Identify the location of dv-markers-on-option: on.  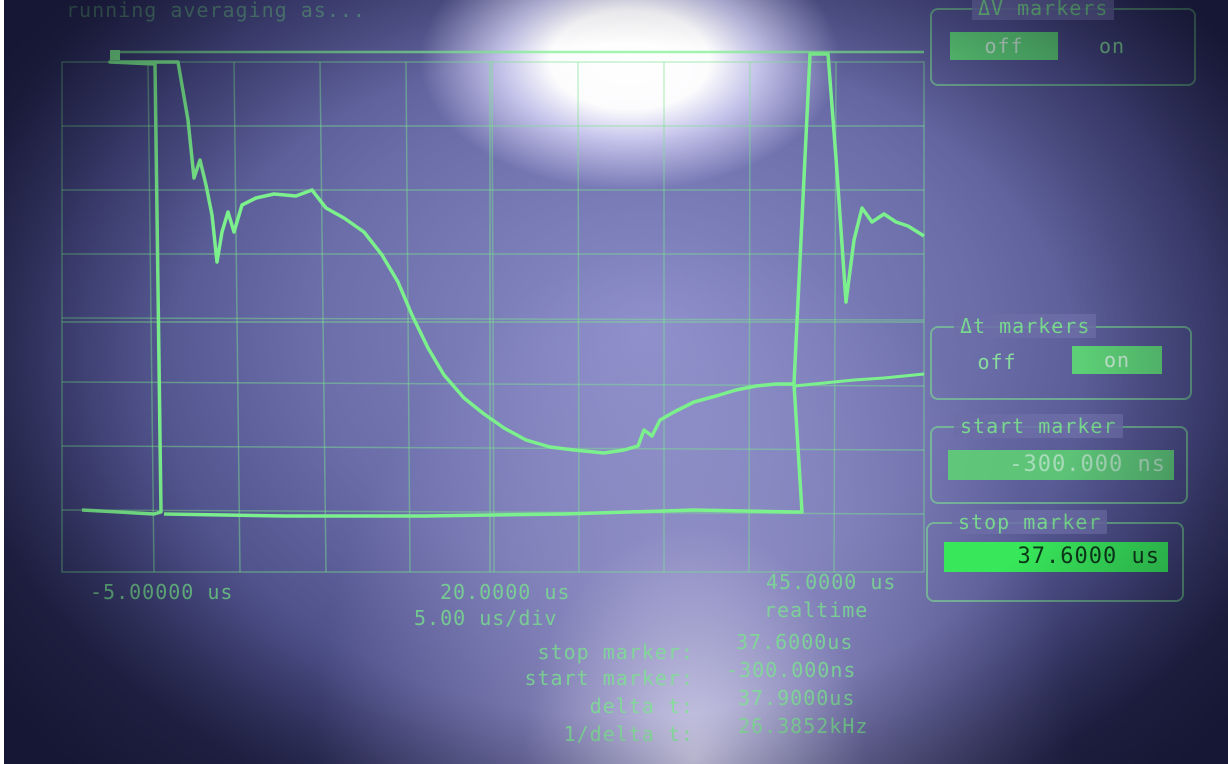
(1112, 46).